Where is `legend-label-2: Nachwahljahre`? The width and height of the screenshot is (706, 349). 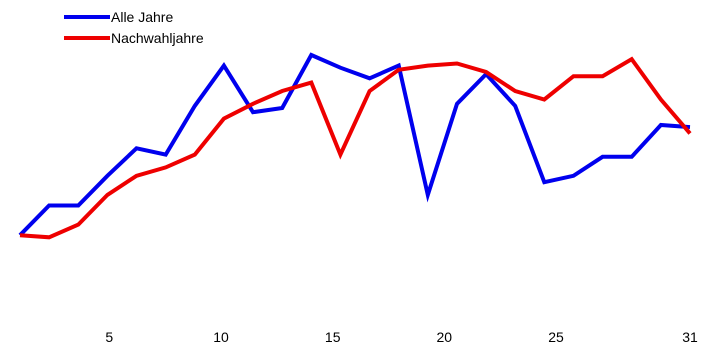
legend-label-2: Nachwahljahre is located at coordinates (157, 38).